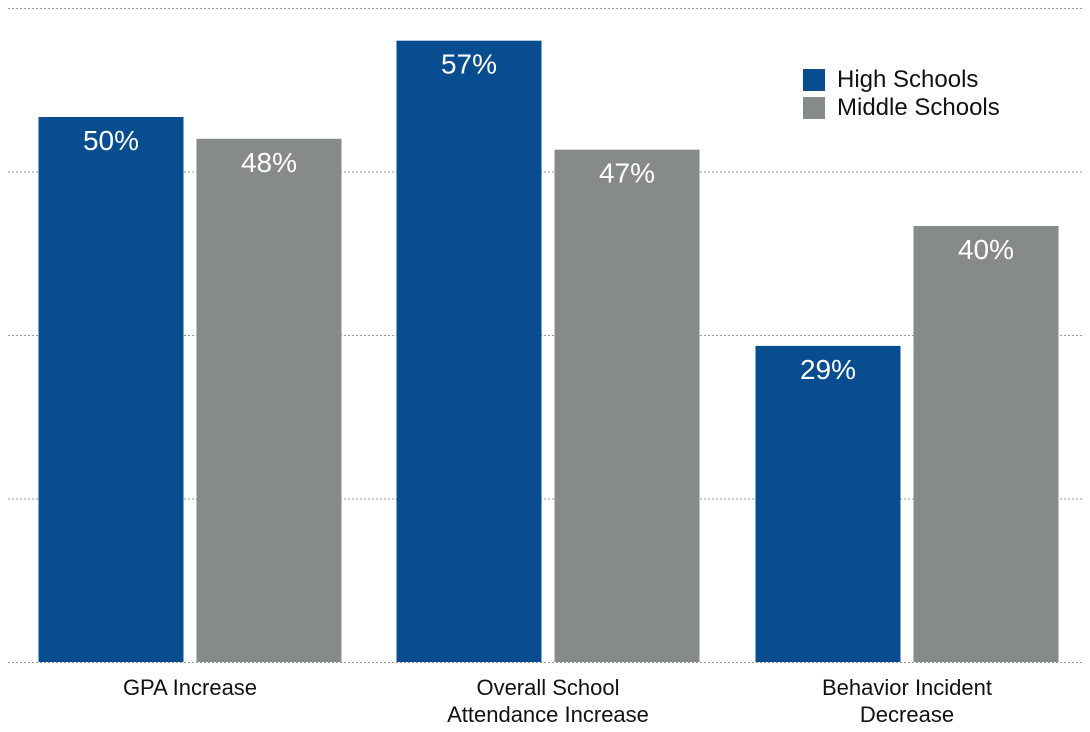 This screenshot has height=732, width=1090. I want to click on legend-label-high-schools: High Schools, so click(908, 79).